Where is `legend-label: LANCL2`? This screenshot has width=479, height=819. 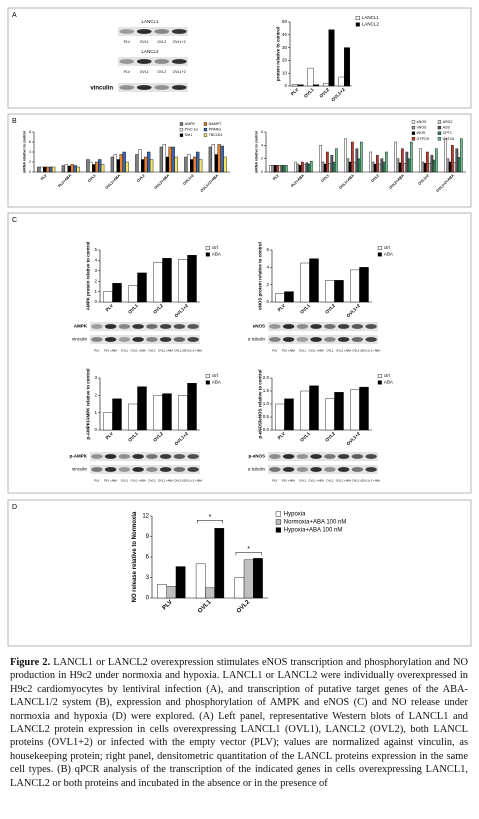
legend-label: LANCL2 is located at coordinates (371, 24).